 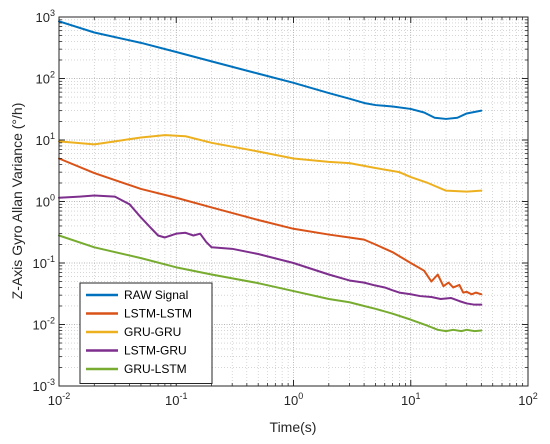 I want to click on x-tick-labels: 10⁻² 10⁻¹ 10⁰ 10¹ 10², so click(x=293, y=399).